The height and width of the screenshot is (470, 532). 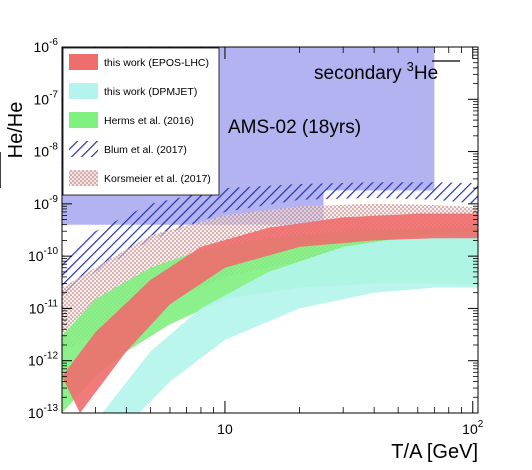 I want to click on y-tick-exp: -10, so click(x=51, y=251).